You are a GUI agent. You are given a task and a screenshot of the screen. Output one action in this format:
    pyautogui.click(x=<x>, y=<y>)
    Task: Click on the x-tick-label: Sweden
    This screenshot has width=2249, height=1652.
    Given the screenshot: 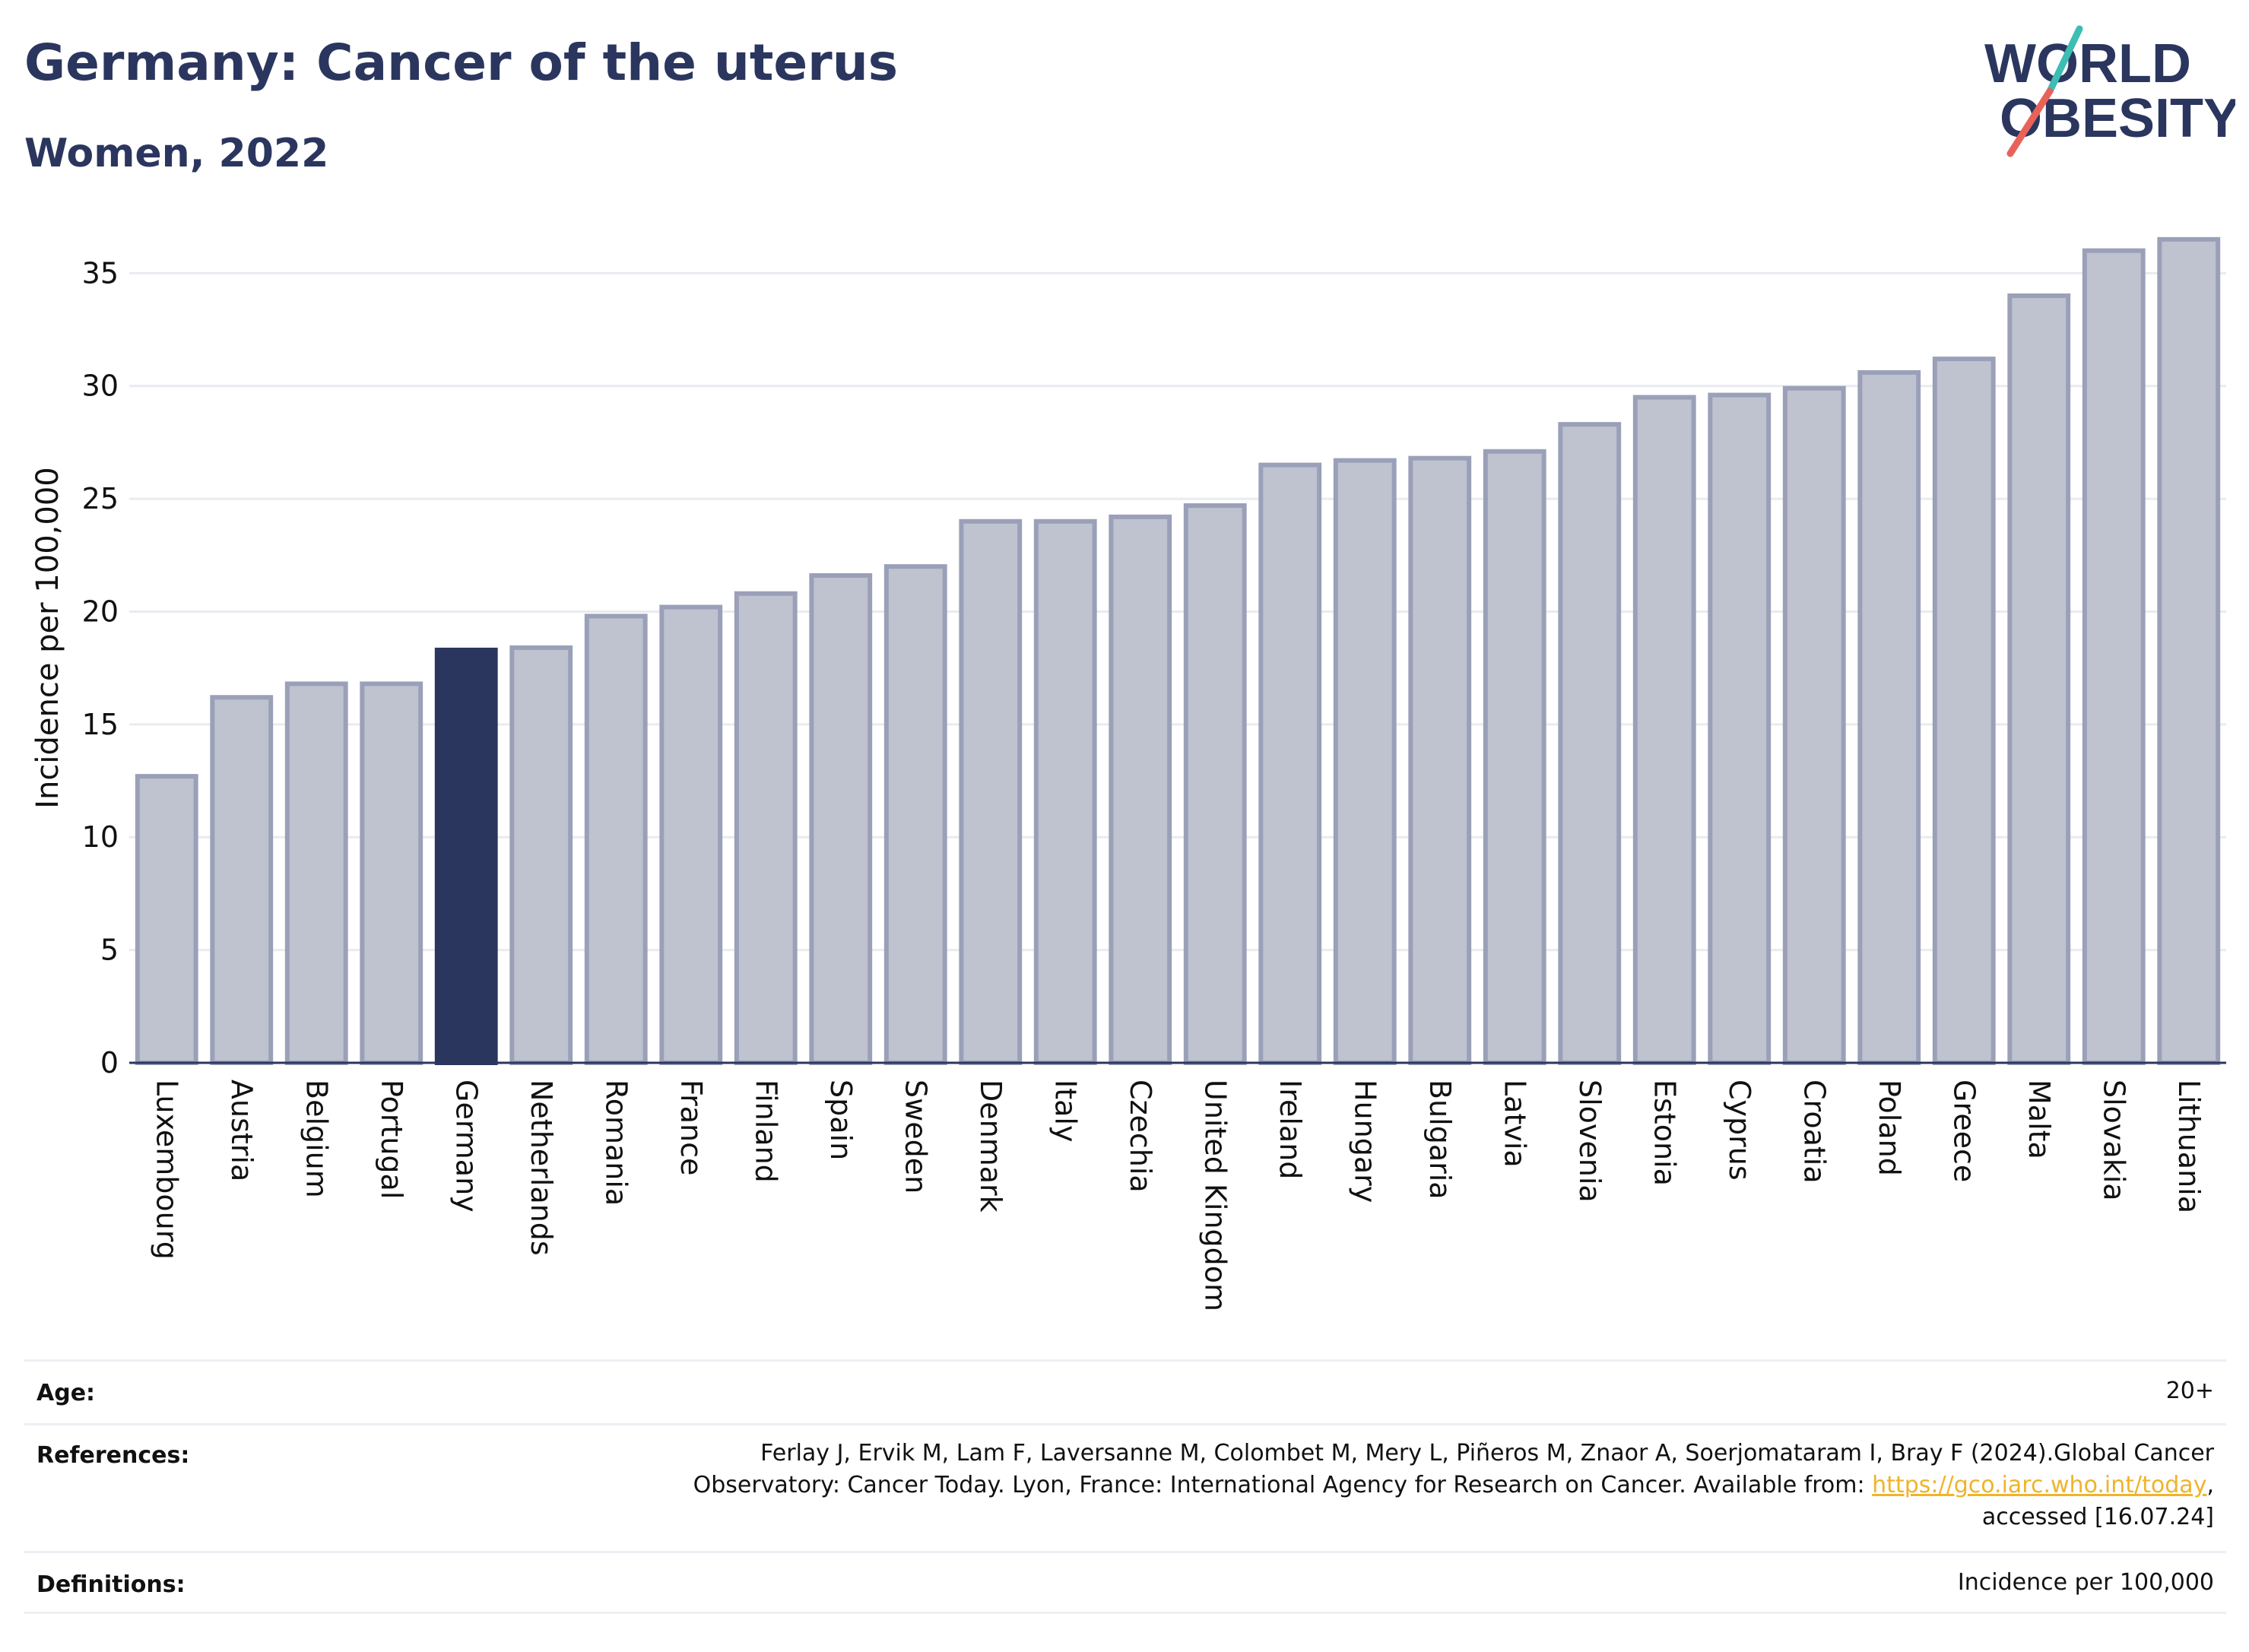 What is the action you would take?
    pyautogui.click(x=915, y=1137)
    